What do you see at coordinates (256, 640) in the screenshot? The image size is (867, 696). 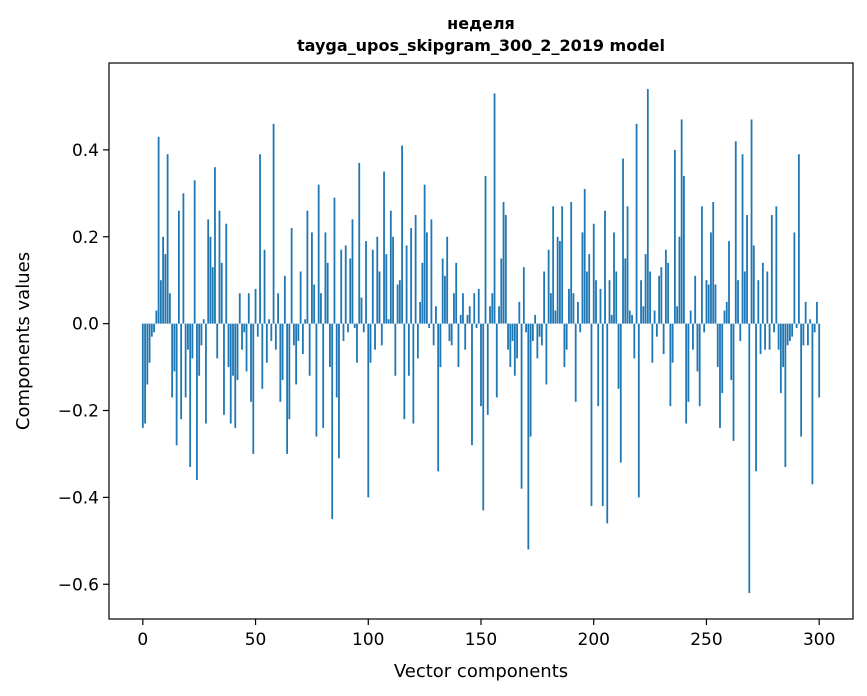 I see `x-tick-label: 50` at bounding box center [256, 640].